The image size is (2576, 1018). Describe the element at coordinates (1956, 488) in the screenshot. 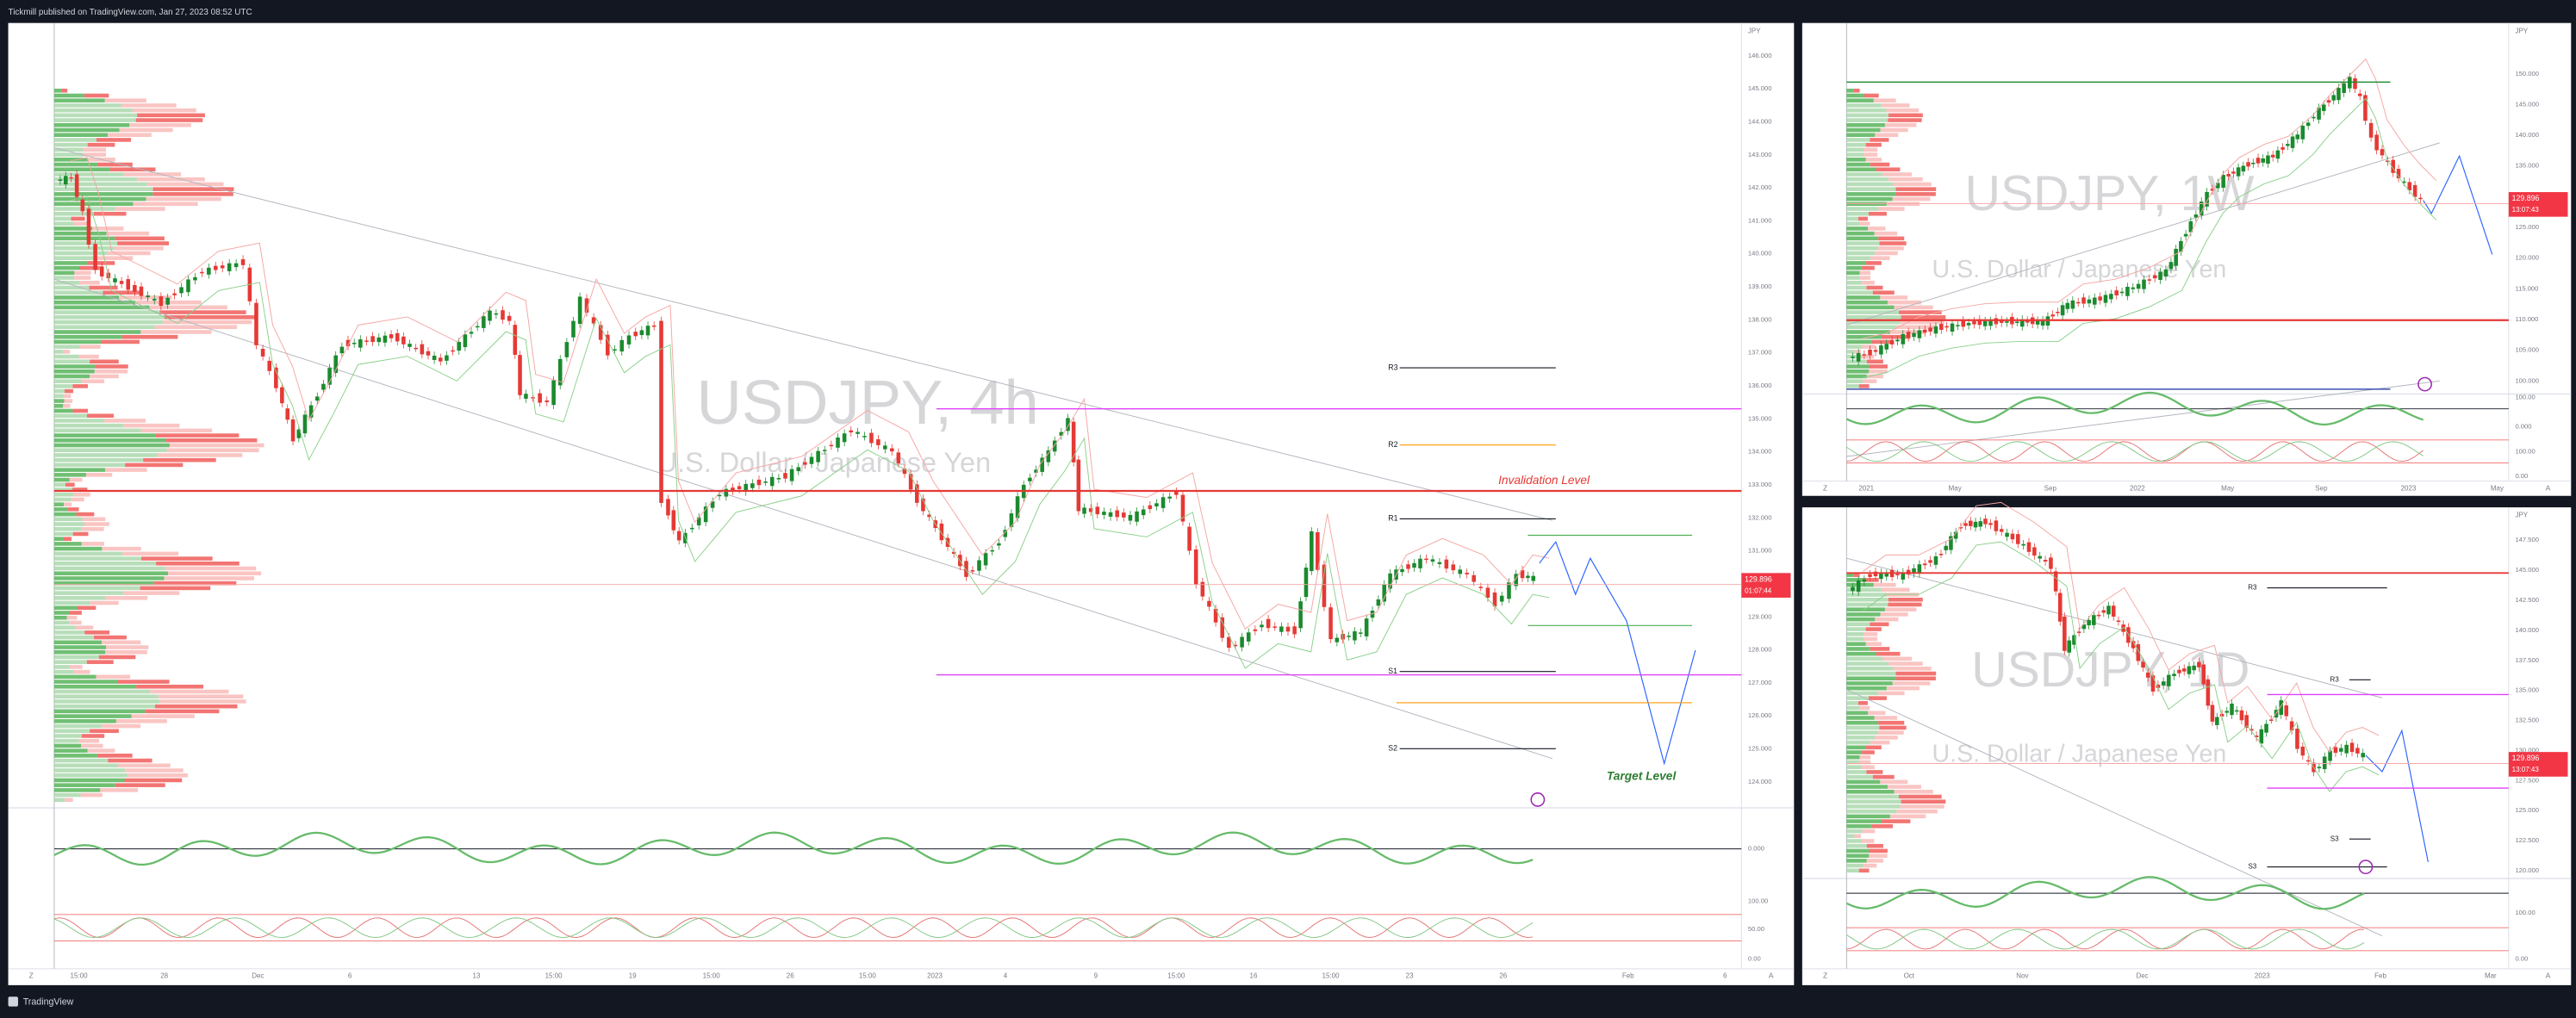

I see `time-axis-label: May` at that location.